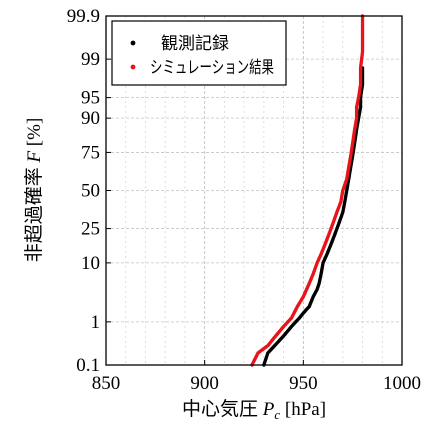  What do you see at coordinates (96, 322) in the screenshot?
I see `y-tick-label: 1` at bounding box center [96, 322].